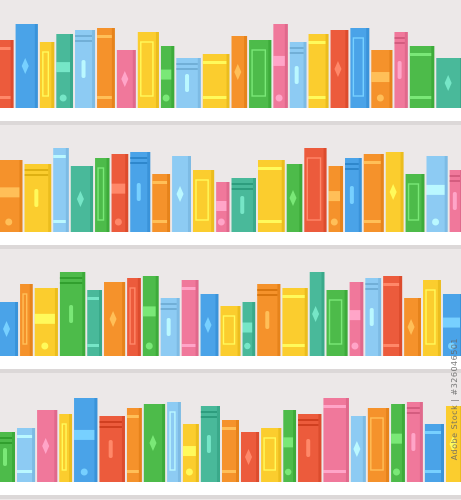 The image size is (461, 500). I want to click on shelf-shadow, so click(230, 247).